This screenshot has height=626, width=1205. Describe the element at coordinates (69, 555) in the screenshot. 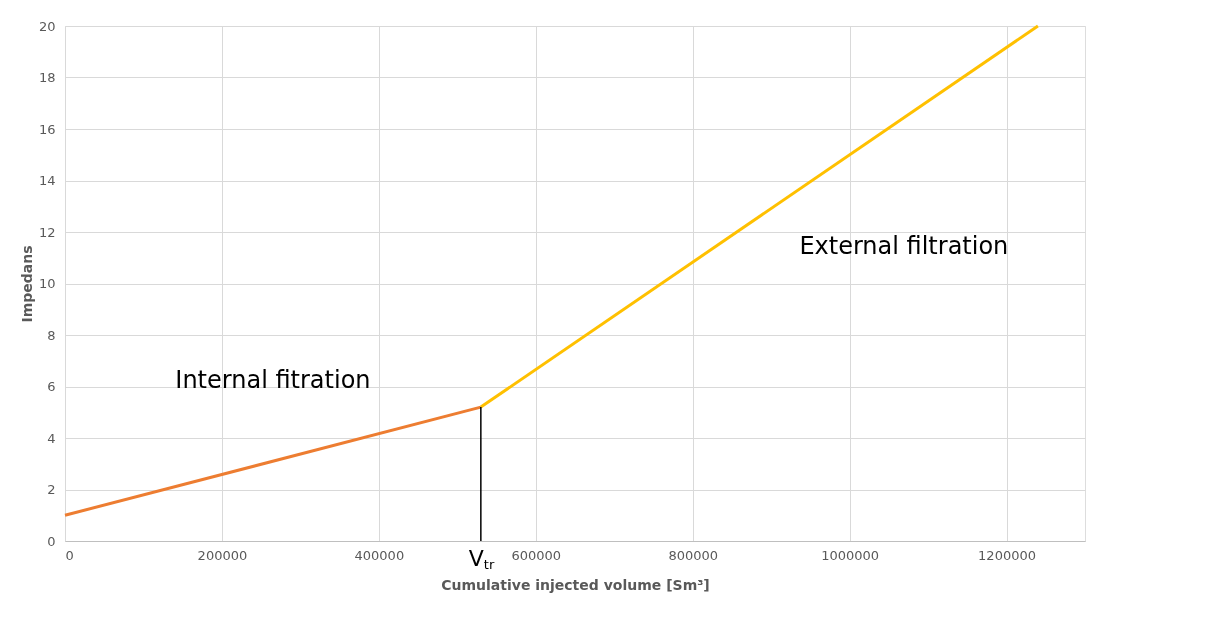

I see `x-tick-label: 0` at that location.